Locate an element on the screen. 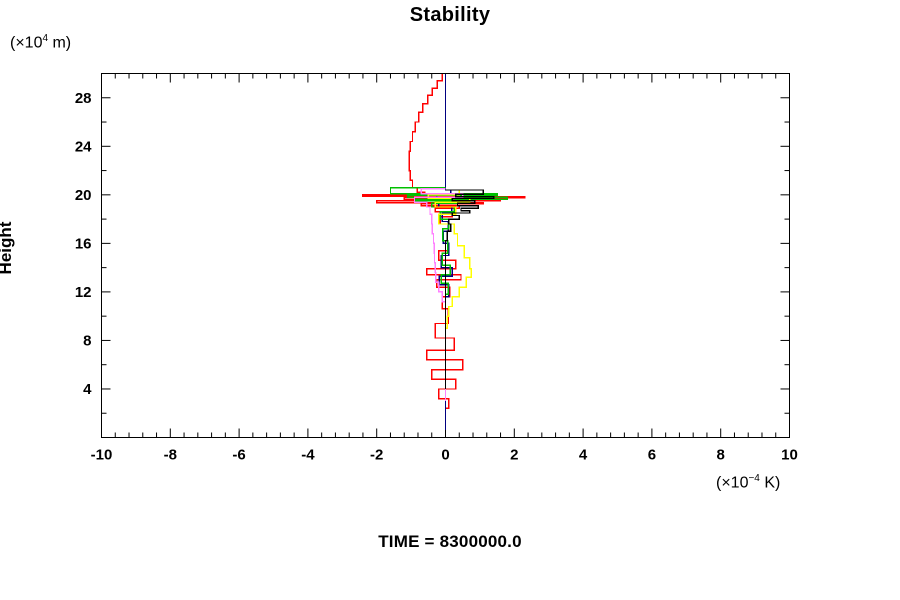 This screenshot has height=600, width=900. y-tick-label: 8 is located at coordinates (87, 340).